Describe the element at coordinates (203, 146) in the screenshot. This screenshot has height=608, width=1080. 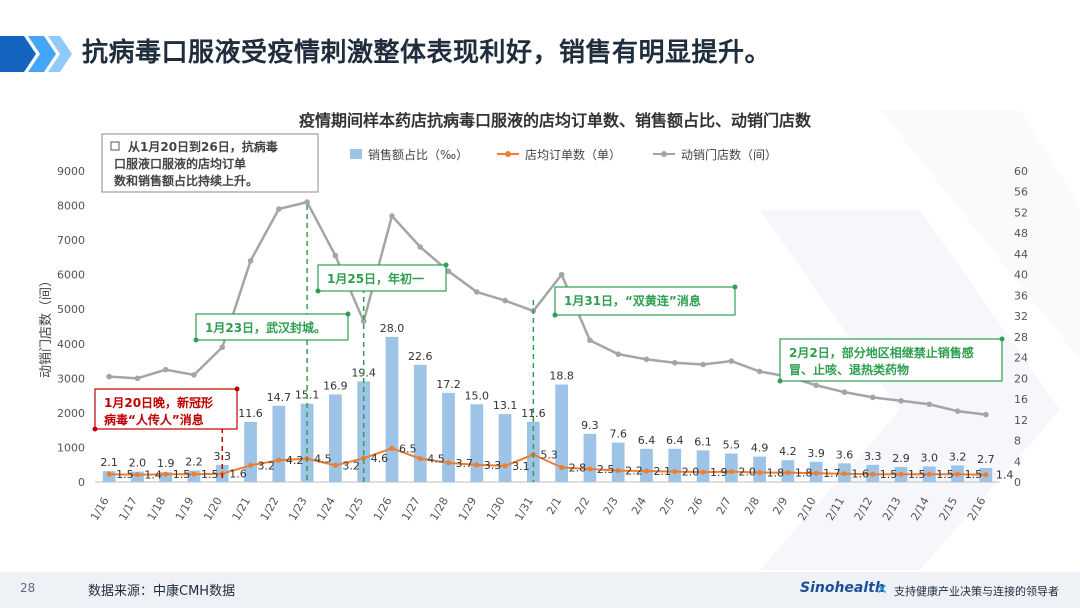
I see `note-summary-text: 从1月20日到26日，抗病毒` at that location.